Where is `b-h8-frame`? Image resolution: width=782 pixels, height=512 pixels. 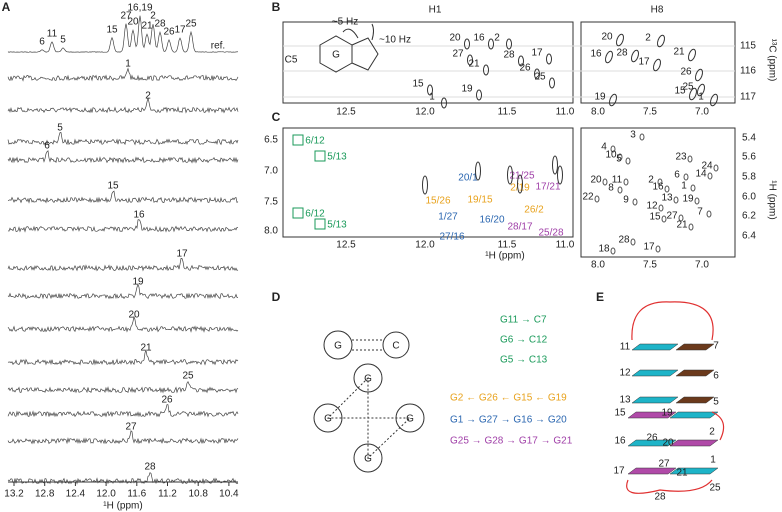 b-h8-frame is located at coordinates (658, 62).